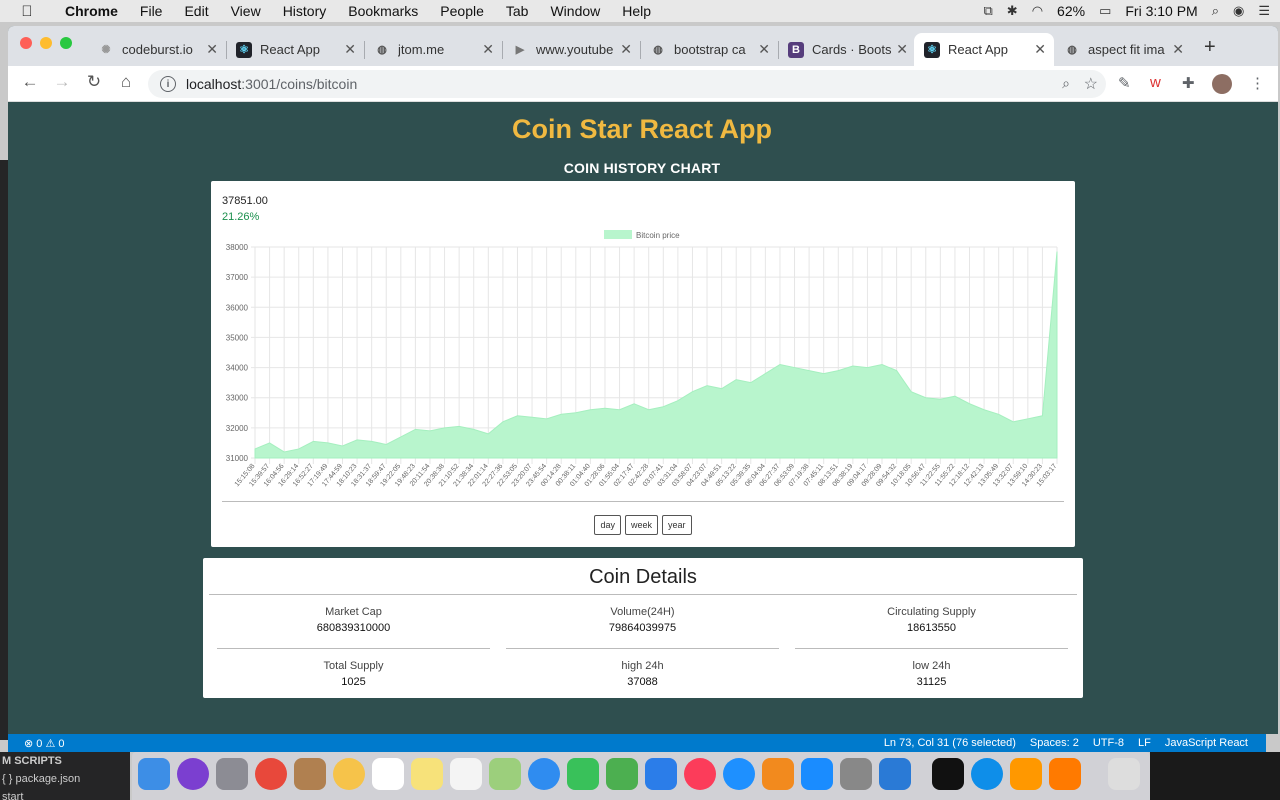 The image size is (1280, 800). I want to click on menu-history: History, so click(304, 11).